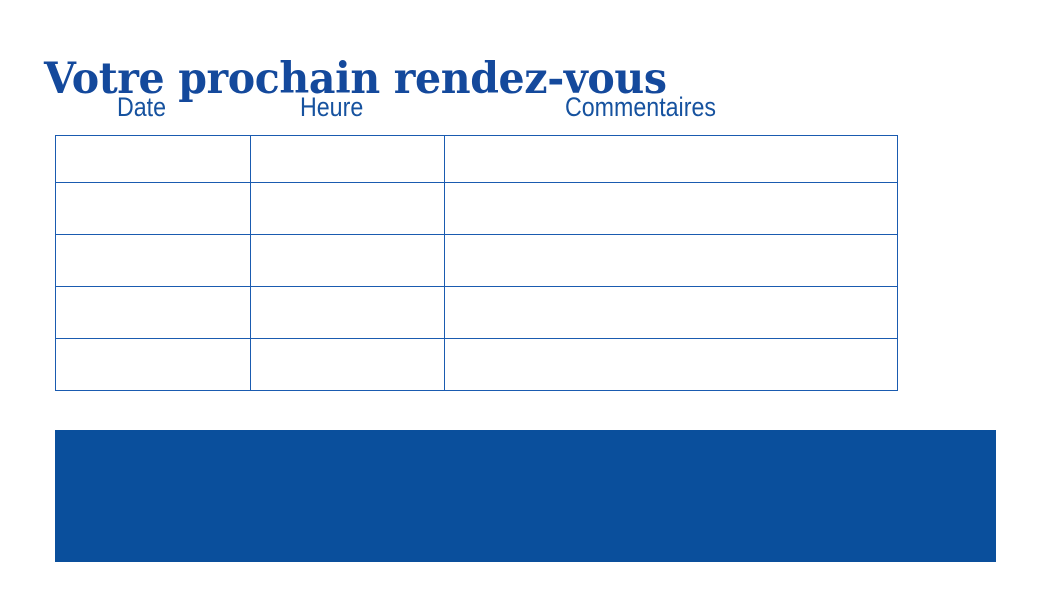 The image size is (1050, 600). Describe the element at coordinates (332, 107) in the screenshot. I see `column-header-heure: Heure` at that location.